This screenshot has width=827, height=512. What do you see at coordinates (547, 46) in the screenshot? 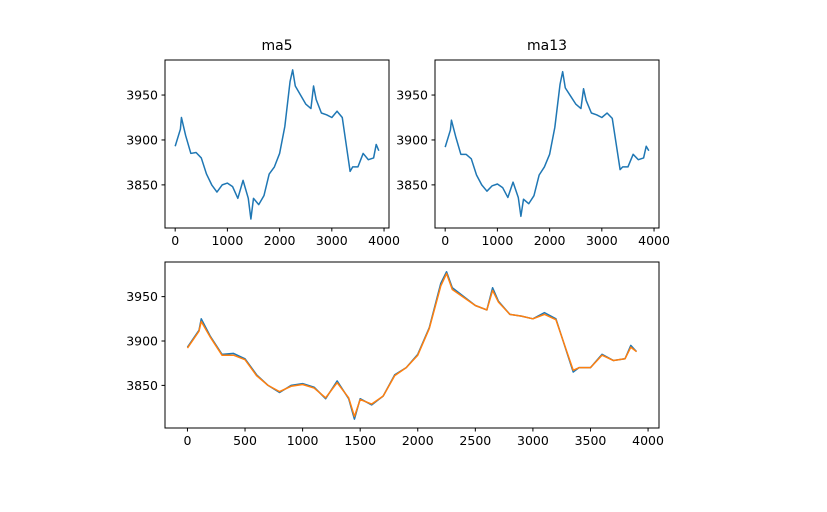
I see `subplot-title: ma13` at bounding box center [547, 46].